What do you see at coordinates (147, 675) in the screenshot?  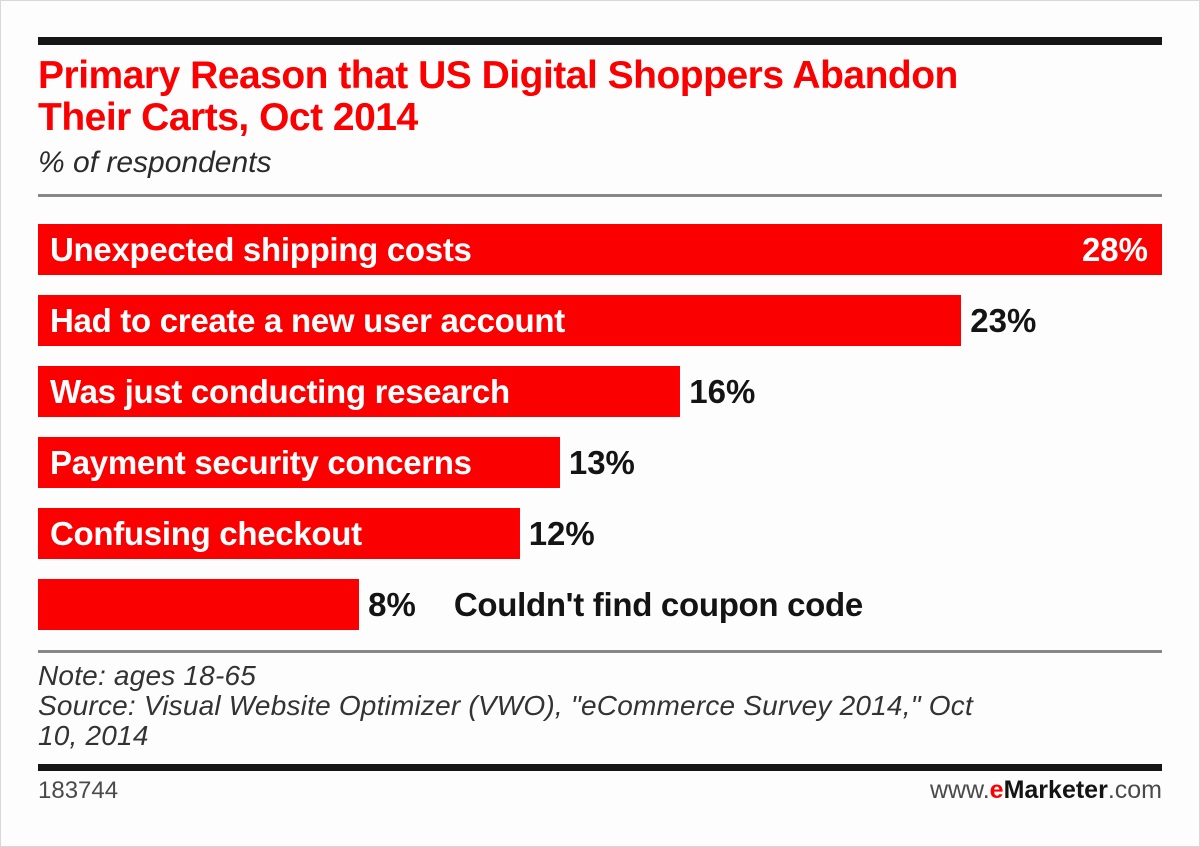 I see `note-line: Note: ages 18-65` at bounding box center [147, 675].